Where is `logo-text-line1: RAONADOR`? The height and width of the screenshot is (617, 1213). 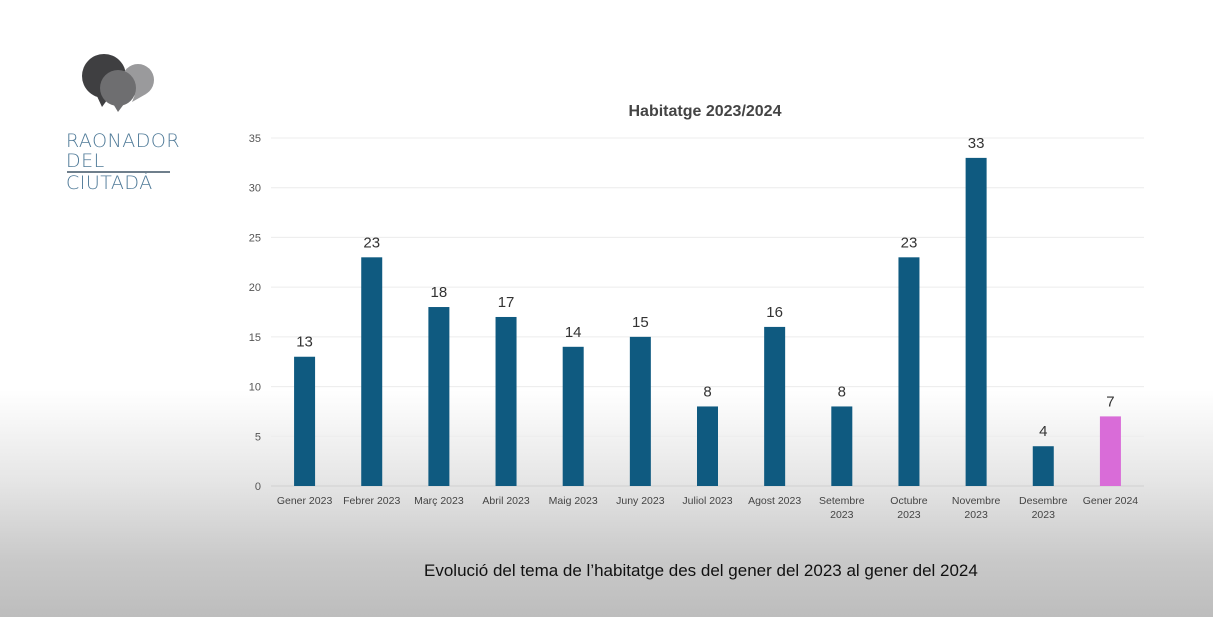 logo-text-line1: RAONADOR is located at coordinates (123, 141).